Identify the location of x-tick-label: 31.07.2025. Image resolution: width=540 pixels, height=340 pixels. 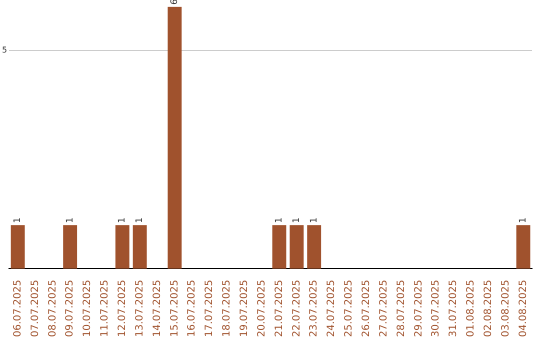
(454, 309).